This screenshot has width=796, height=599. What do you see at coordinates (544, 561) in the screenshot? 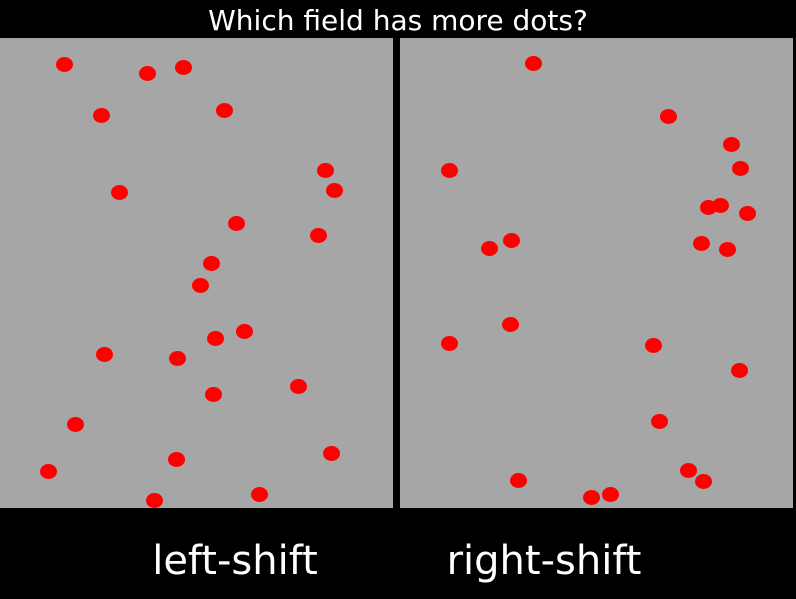
I see `right-shift-option: right-shift` at bounding box center [544, 561].